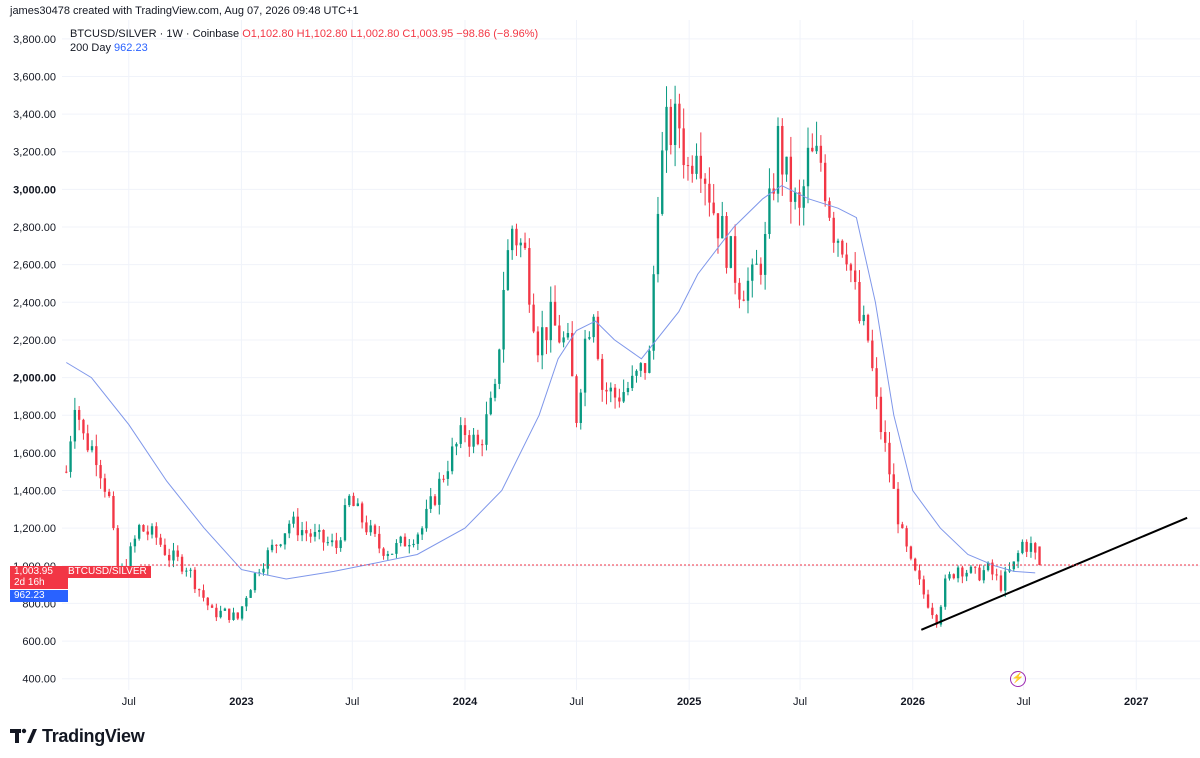 This screenshot has width=1200, height=758. I want to click on symbol-info: BTCUSD/SILVER · 1W · Coinbase, so click(155, 34).